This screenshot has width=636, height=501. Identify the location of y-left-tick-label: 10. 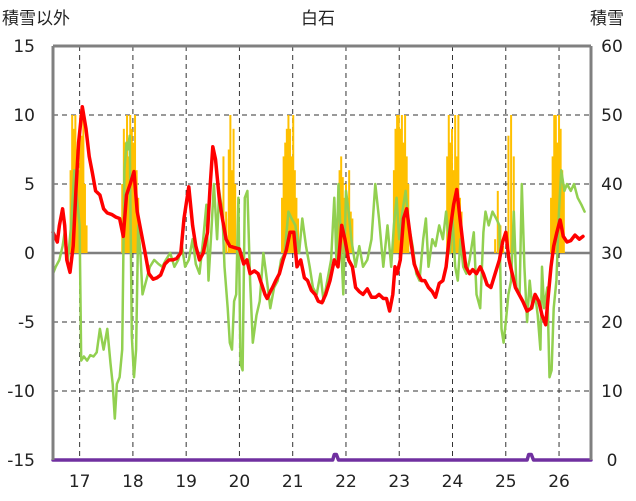
(24, 116).